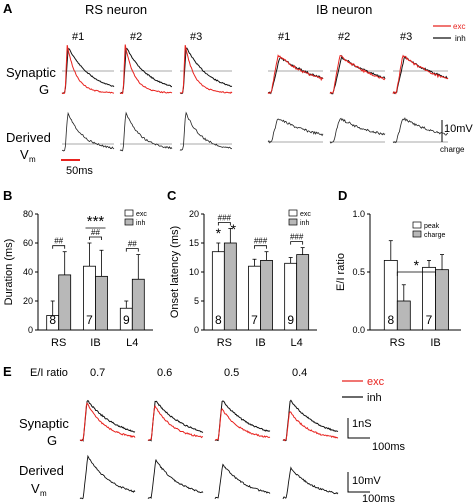 This screenshot has width=474, height=504. I want to click on y-tick-label: 0, so click(196, 330).